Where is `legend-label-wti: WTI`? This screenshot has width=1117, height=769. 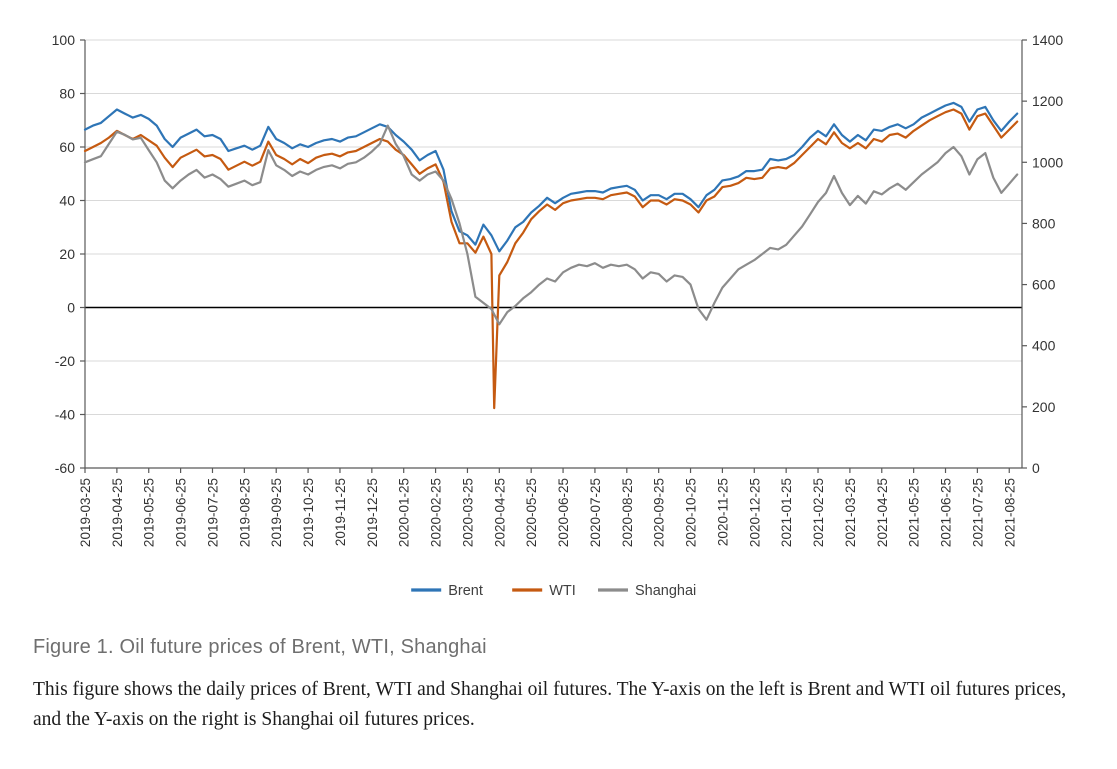
legend-label-wti: WTI is located at coordinates (562, 591).